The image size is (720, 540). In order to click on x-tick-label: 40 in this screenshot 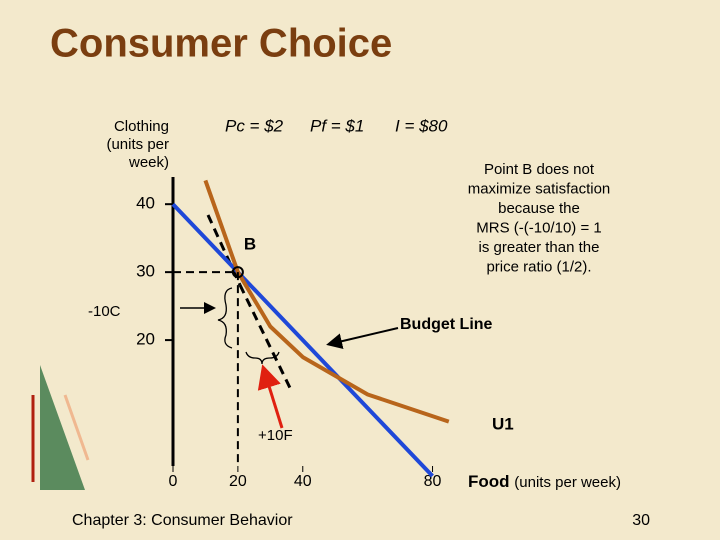, I will do `click(303, 481)`.